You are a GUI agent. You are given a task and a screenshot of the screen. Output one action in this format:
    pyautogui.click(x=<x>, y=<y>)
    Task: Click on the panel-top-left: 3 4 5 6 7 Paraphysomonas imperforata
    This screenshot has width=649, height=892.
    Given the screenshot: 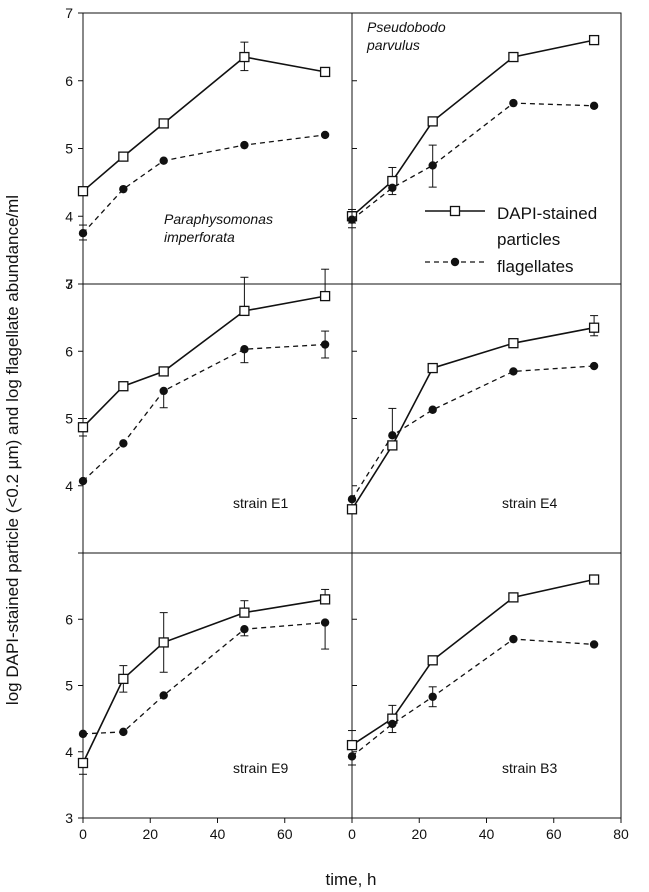 What is the action you would take?
    pyautogui.click(x=209, y=148)
    